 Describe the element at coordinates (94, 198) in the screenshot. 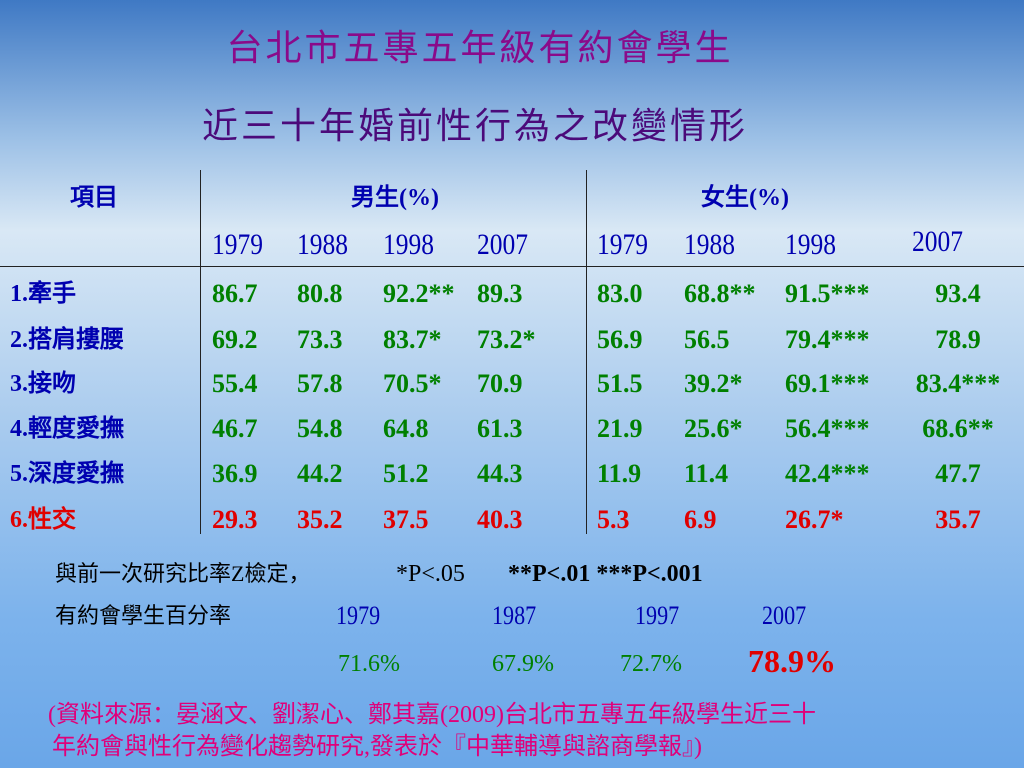

I see `header: 項目` at that location.